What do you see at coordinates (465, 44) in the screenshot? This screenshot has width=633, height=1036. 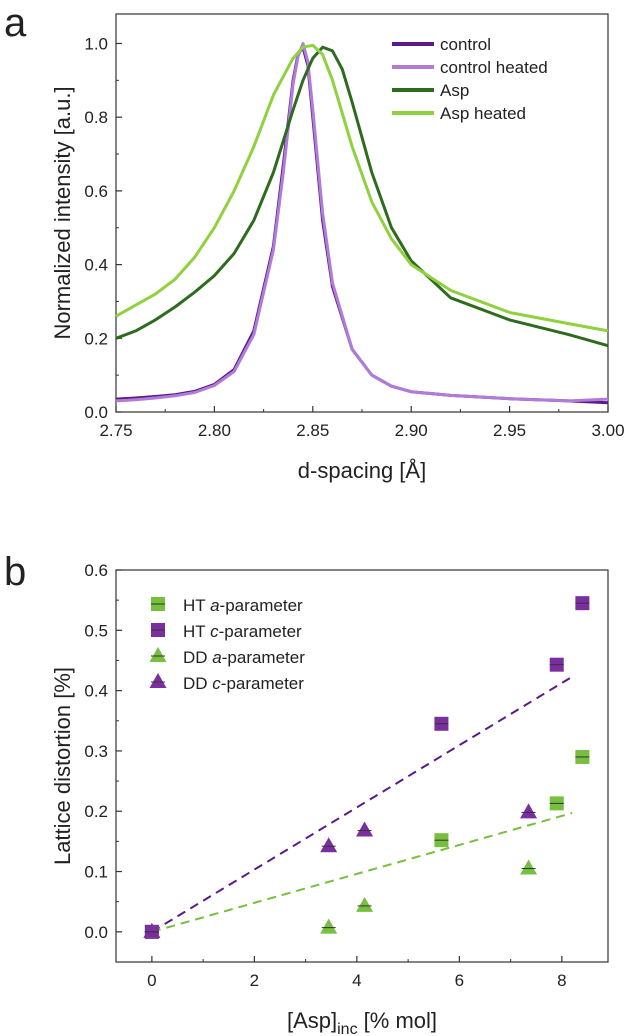 I see `legend-label-a: control` at bounding box center [465, 44].